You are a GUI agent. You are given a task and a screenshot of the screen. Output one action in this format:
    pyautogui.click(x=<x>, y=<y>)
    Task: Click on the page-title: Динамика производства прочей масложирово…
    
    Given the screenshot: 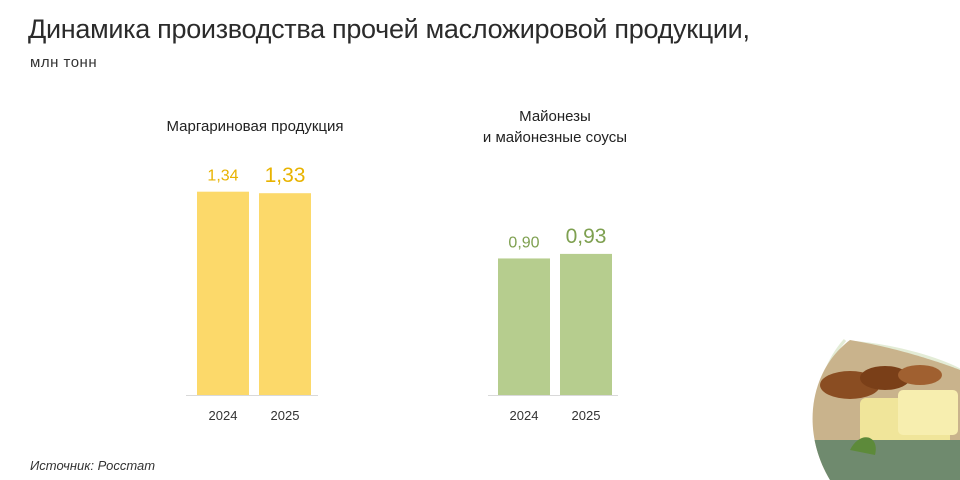 What is the action you would take?
    pyautogui.click(x=389, y=29)
    